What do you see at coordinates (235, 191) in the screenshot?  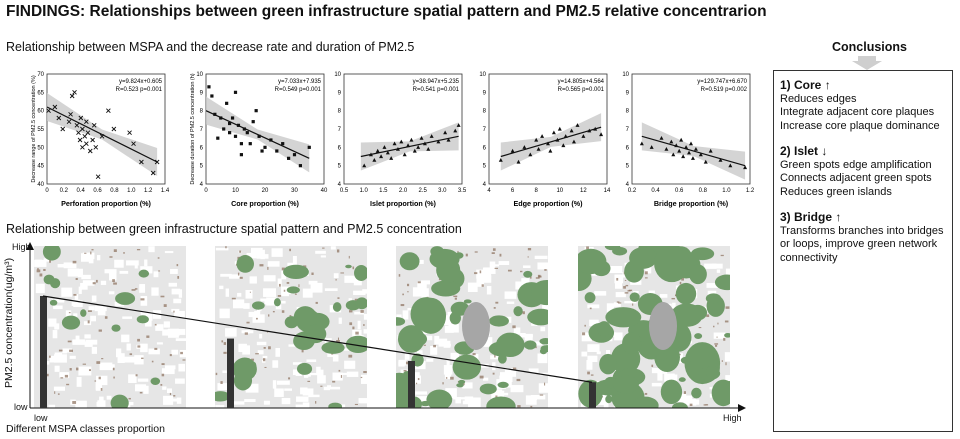 I see `x-tick-label: 10` at bounding box center [235, 191].